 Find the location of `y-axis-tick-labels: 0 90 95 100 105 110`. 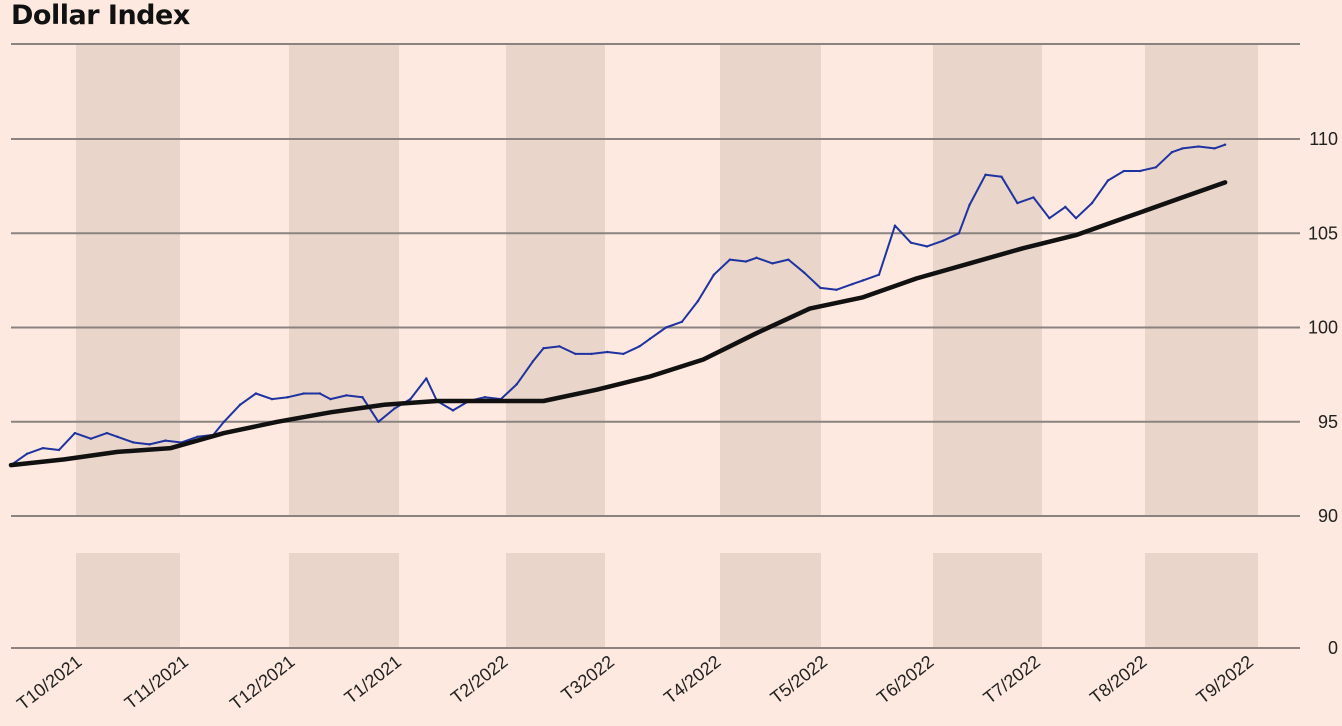

y-axis-tick-labels: 0 90 95 100 105 110 is located at coordinates (1323, 393).